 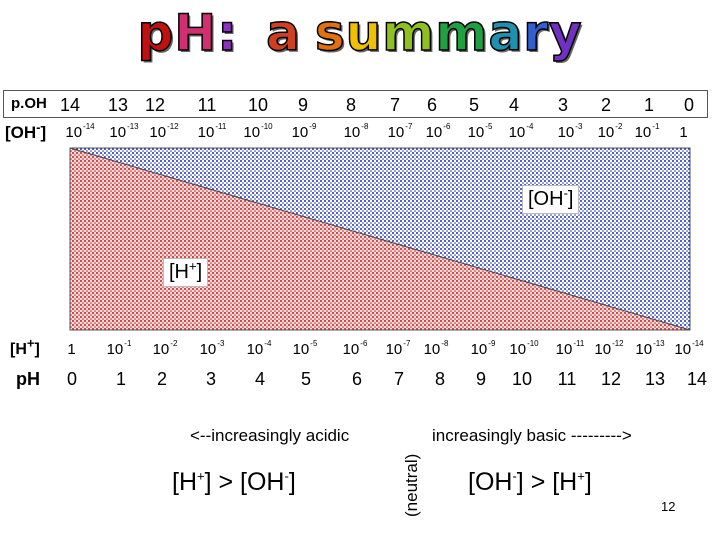 What do you see at coordinates (356, 131) in the screenshot?
I see `oh-row-tick: 10⁻⁸` at bounding box center [356, 131].